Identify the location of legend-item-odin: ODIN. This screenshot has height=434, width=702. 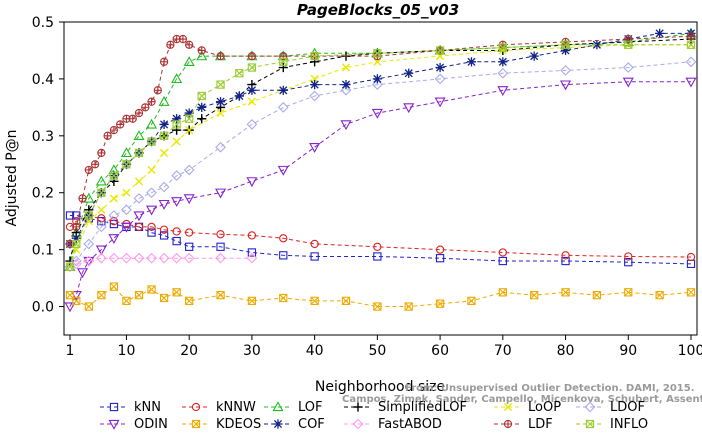
(134, 424).